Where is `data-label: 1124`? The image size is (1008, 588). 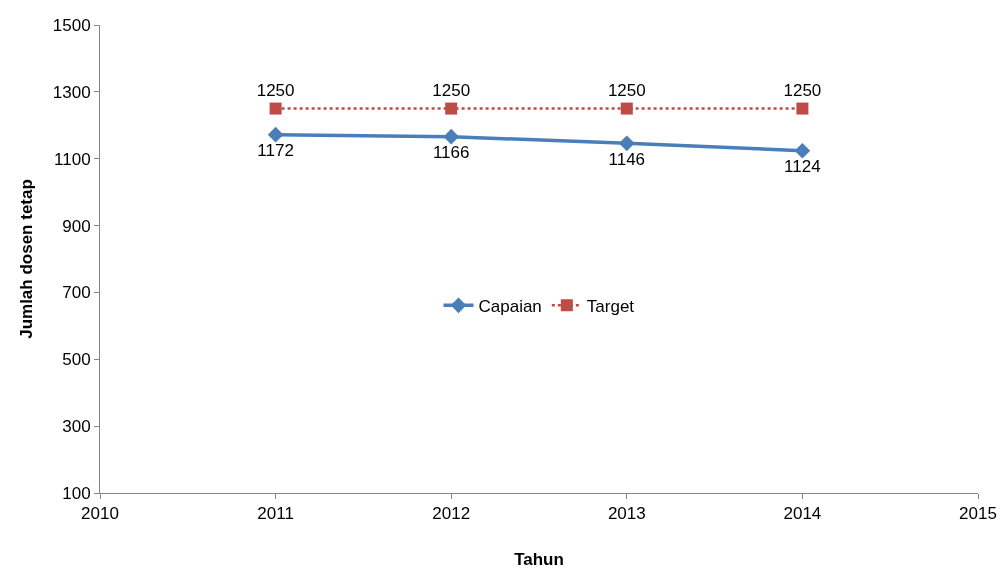 data-label: 1124 is located at coordinates (802, 166).